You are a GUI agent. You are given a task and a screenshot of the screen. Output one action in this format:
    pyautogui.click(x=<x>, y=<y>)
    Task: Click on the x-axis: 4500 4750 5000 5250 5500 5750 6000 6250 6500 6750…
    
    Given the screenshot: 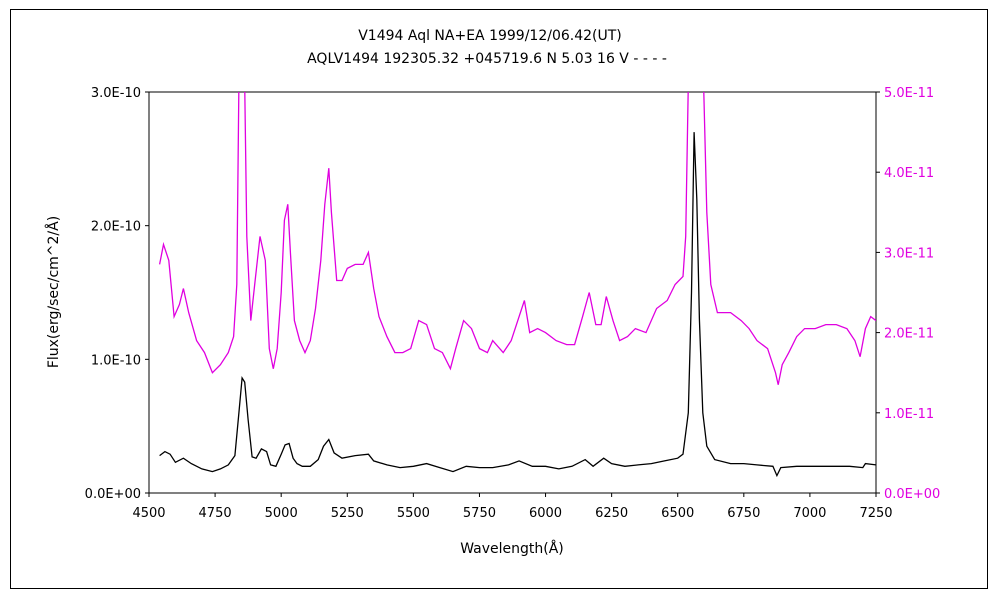 What is the action you would take?
    pyautogui.click(x=512, y=507)
    